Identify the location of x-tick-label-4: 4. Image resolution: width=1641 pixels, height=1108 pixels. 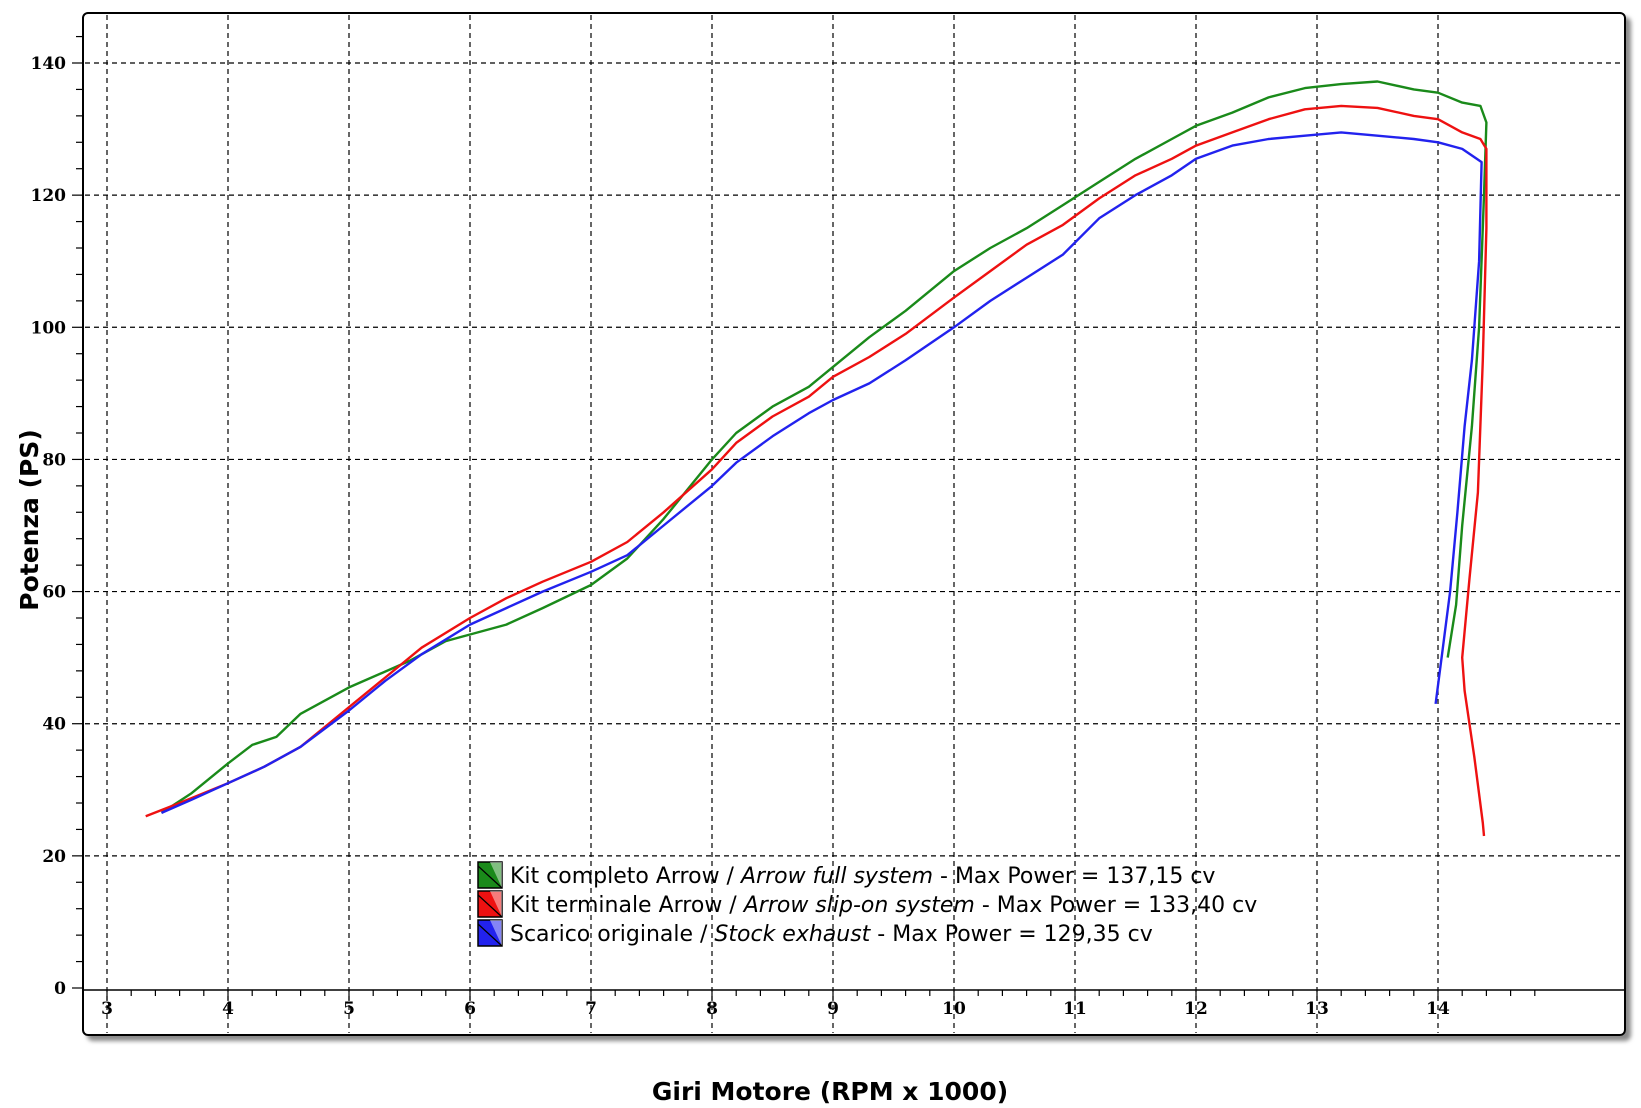
(228, 1009).